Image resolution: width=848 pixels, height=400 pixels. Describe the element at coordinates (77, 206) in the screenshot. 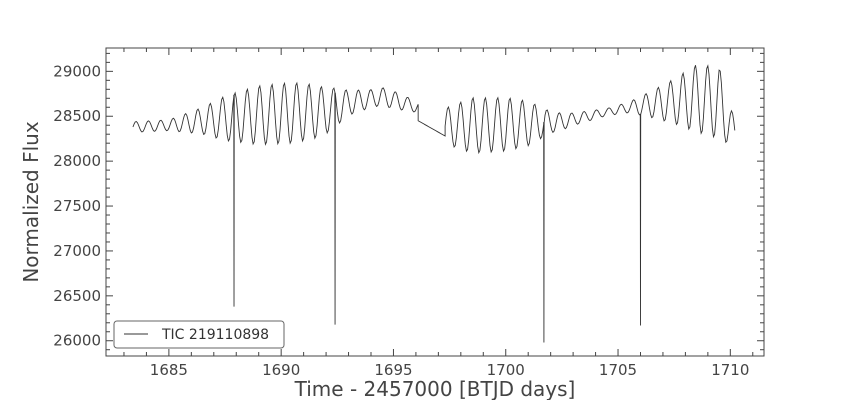

I see `y-tick-label: 27500` at that location.